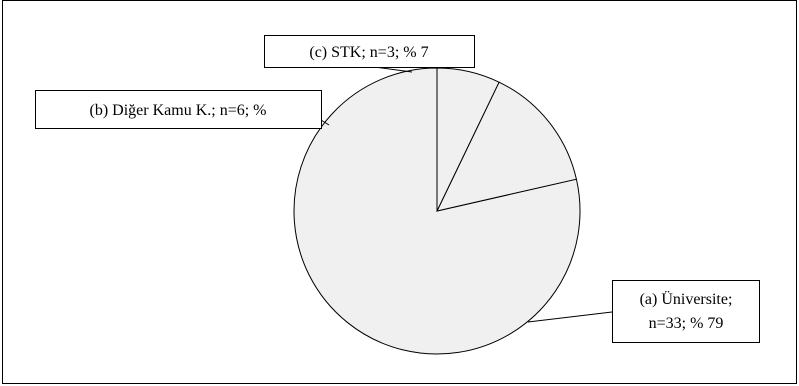  Describe the element at coordinates (325, 122) in the screenshot. I see `leader-line-diger-kamu` at that location.